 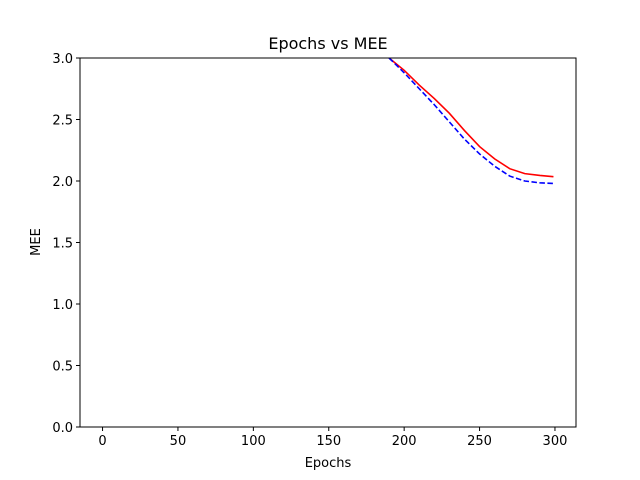 I want to click on y-tick-label: 1.0, so click(x=62, y=305).